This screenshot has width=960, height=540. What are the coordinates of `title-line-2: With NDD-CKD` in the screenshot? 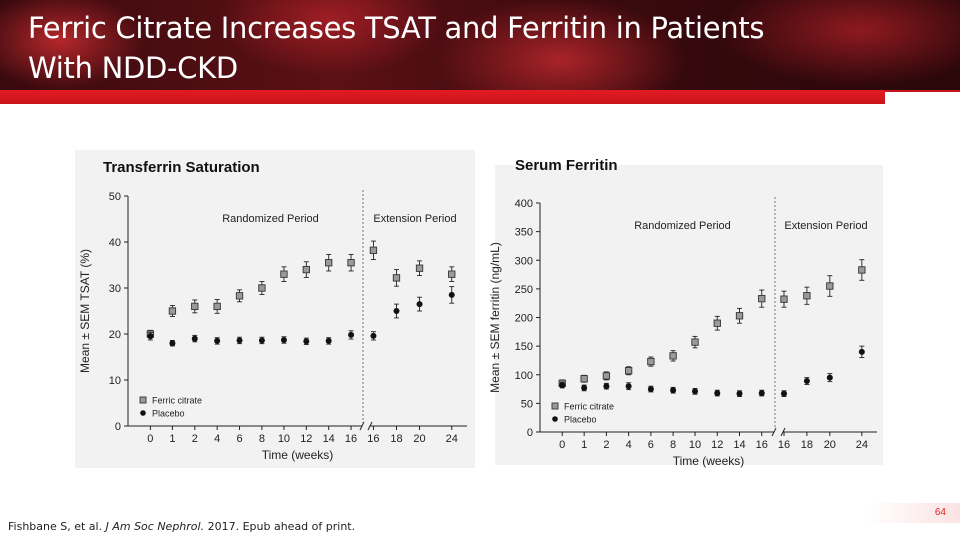 It's located at (133, 68).